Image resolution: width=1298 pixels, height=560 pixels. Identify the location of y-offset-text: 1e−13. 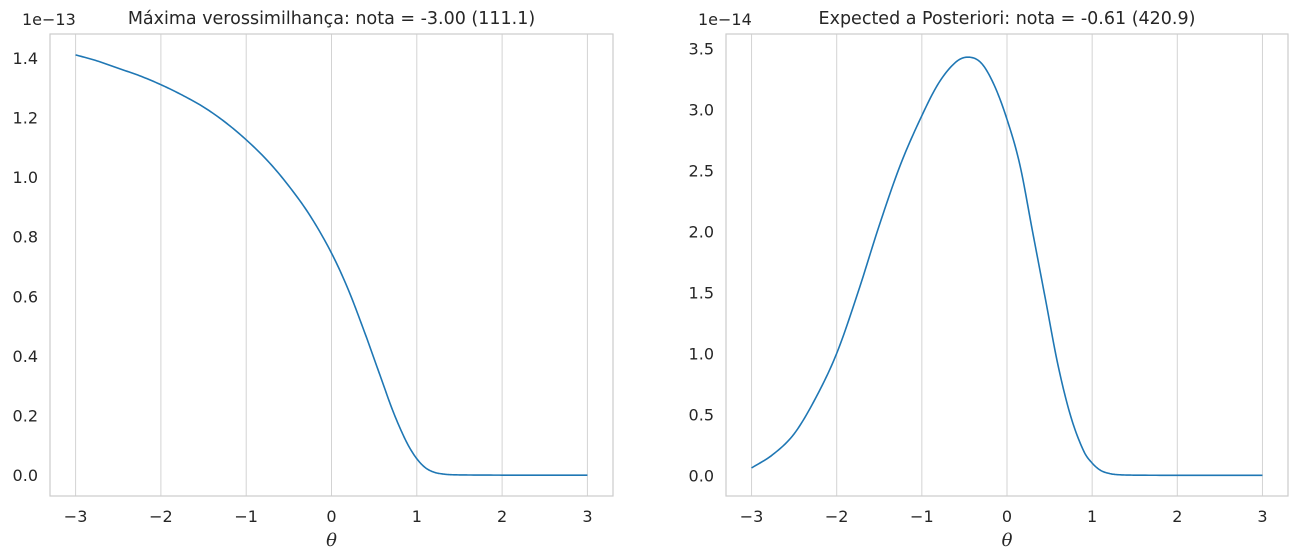
(49, 19).